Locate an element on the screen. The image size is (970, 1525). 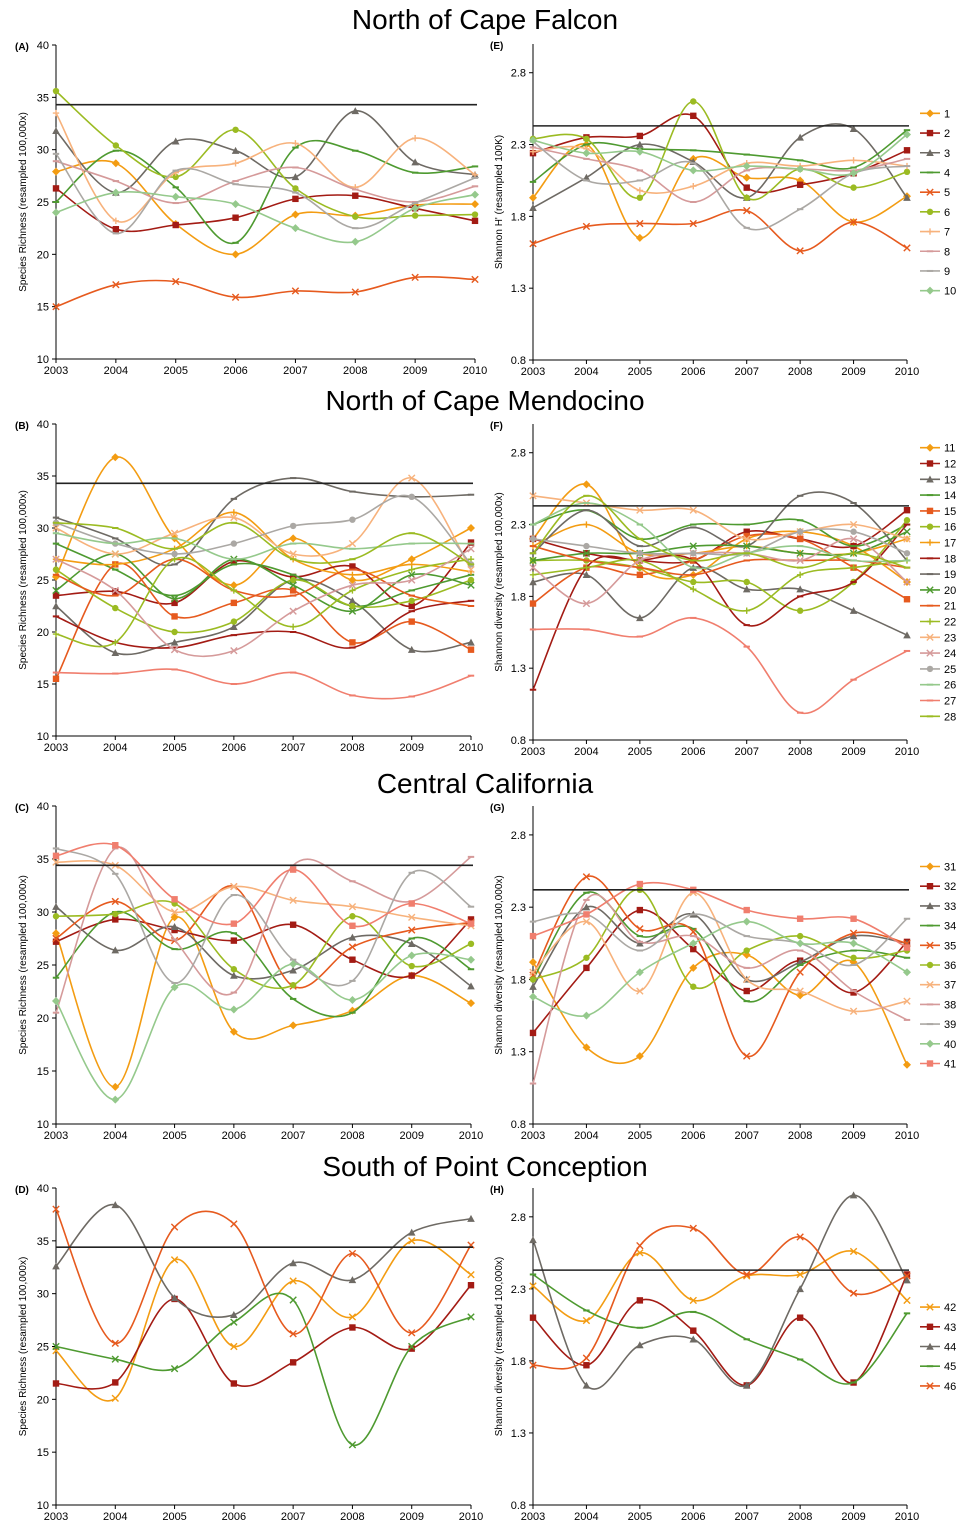
legend-label: 37 is located at coordinates (950, 986).